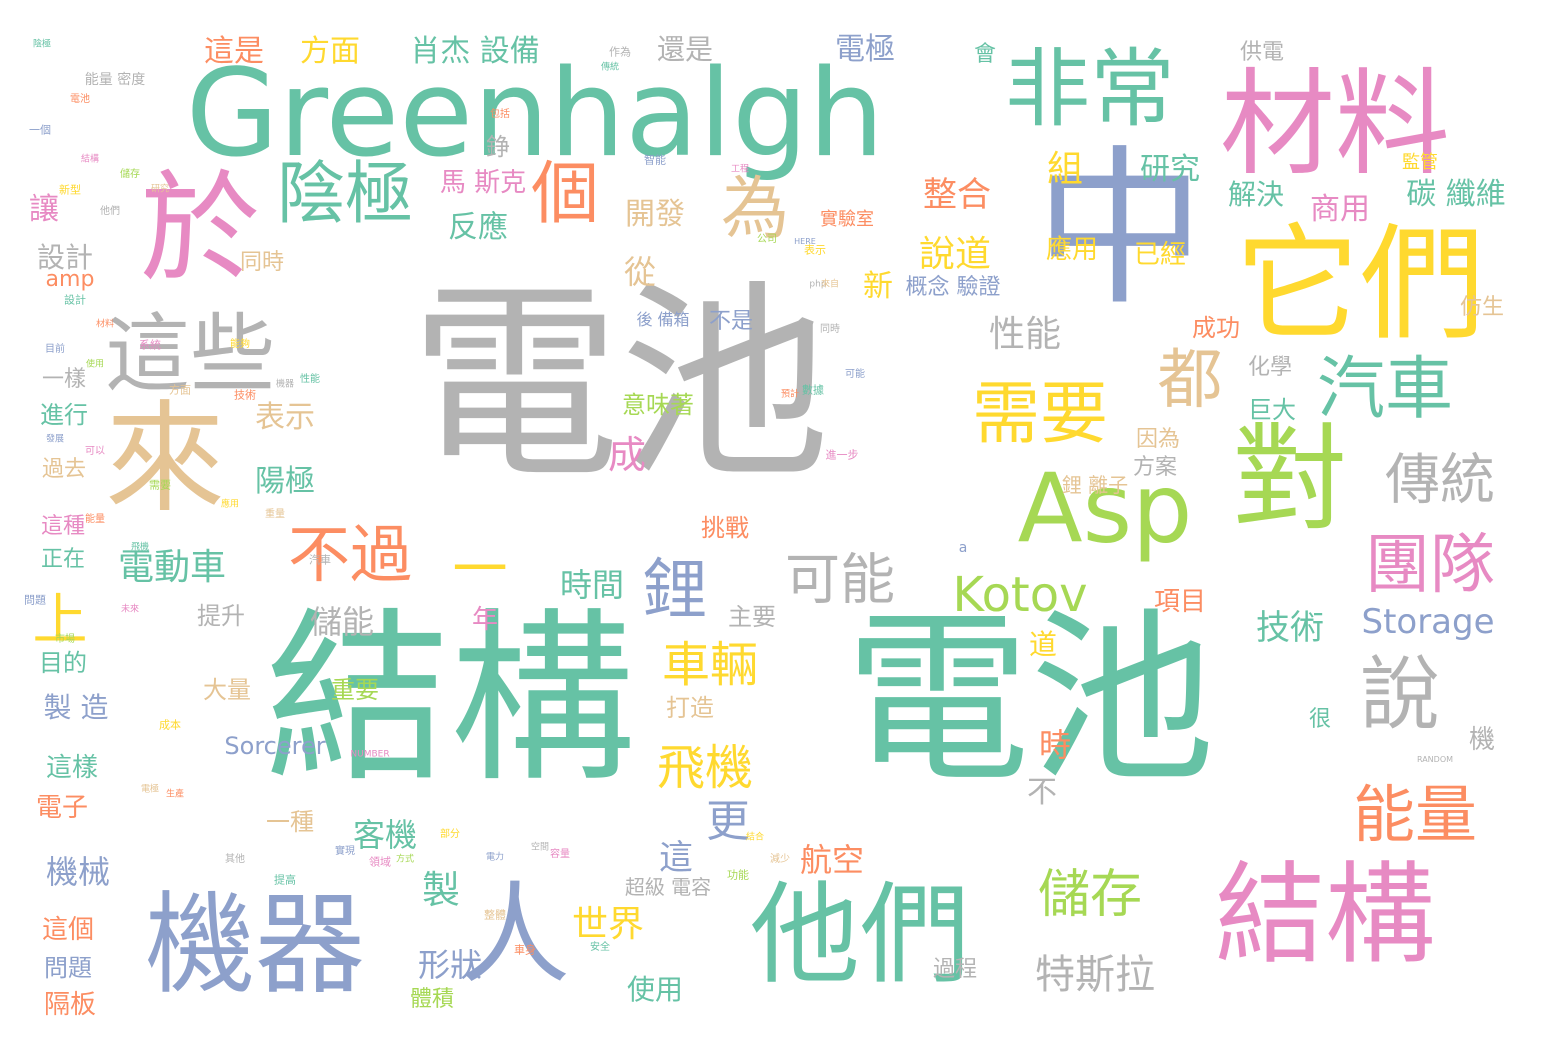 This screenshot has width=1548, height=1052. Describe the element at coordinates (345, 194) in the screenshot. I see `cloud-word: 陰極` at that location.